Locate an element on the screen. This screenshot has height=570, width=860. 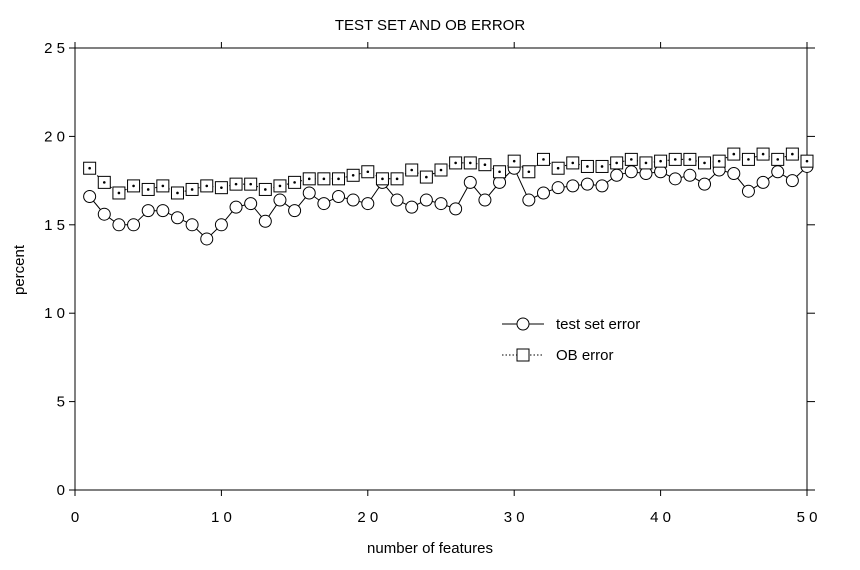
chart-title: TEST SET AND OB ERROR is located at coordinates (430, 25).